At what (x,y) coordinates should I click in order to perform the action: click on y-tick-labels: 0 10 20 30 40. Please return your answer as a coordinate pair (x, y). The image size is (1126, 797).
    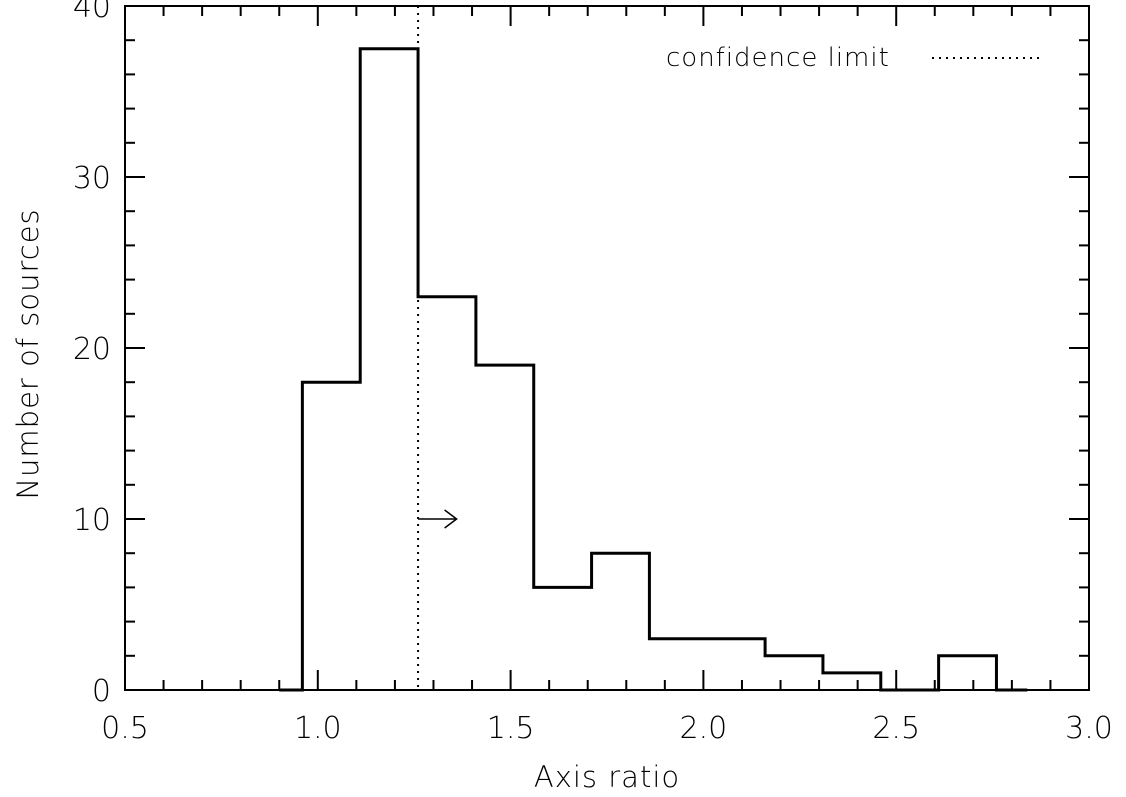
    Looking at the image, I should click on (92, 354).